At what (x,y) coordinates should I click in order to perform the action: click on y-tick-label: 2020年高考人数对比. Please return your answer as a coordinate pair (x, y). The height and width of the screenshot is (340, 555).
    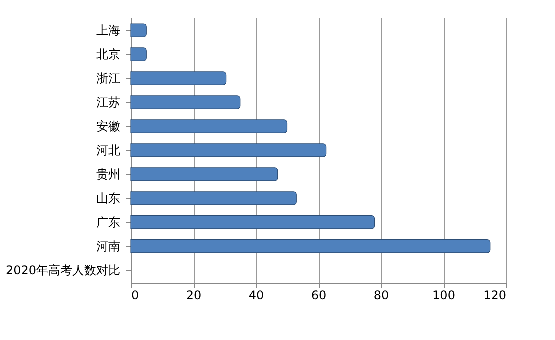
    Looking at the image, I should click on (63, 270).